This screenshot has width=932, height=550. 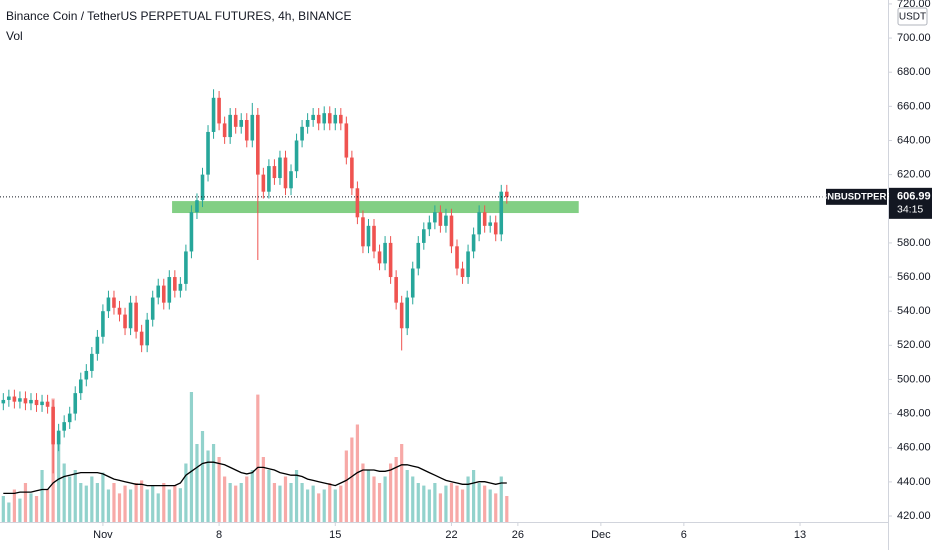 What do you see at coordinates (914, 5) in the screenshot?
I see `y-tick-label: 720.00` at bounding box center [914, 5].